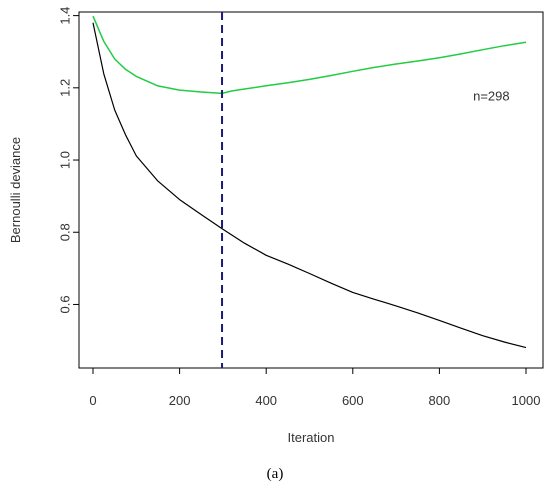 The width and height of the screenshot is (550, 493). Describe the element at coordinates (92, 400) in the screenshot. I see `x-tick-label: 0` at that location.